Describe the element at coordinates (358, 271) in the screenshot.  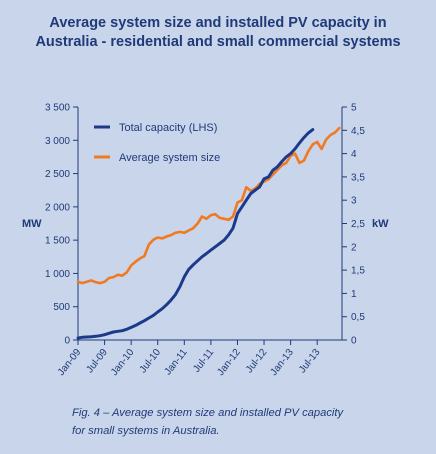
I see `right-tick-label: 1,5` at that location.